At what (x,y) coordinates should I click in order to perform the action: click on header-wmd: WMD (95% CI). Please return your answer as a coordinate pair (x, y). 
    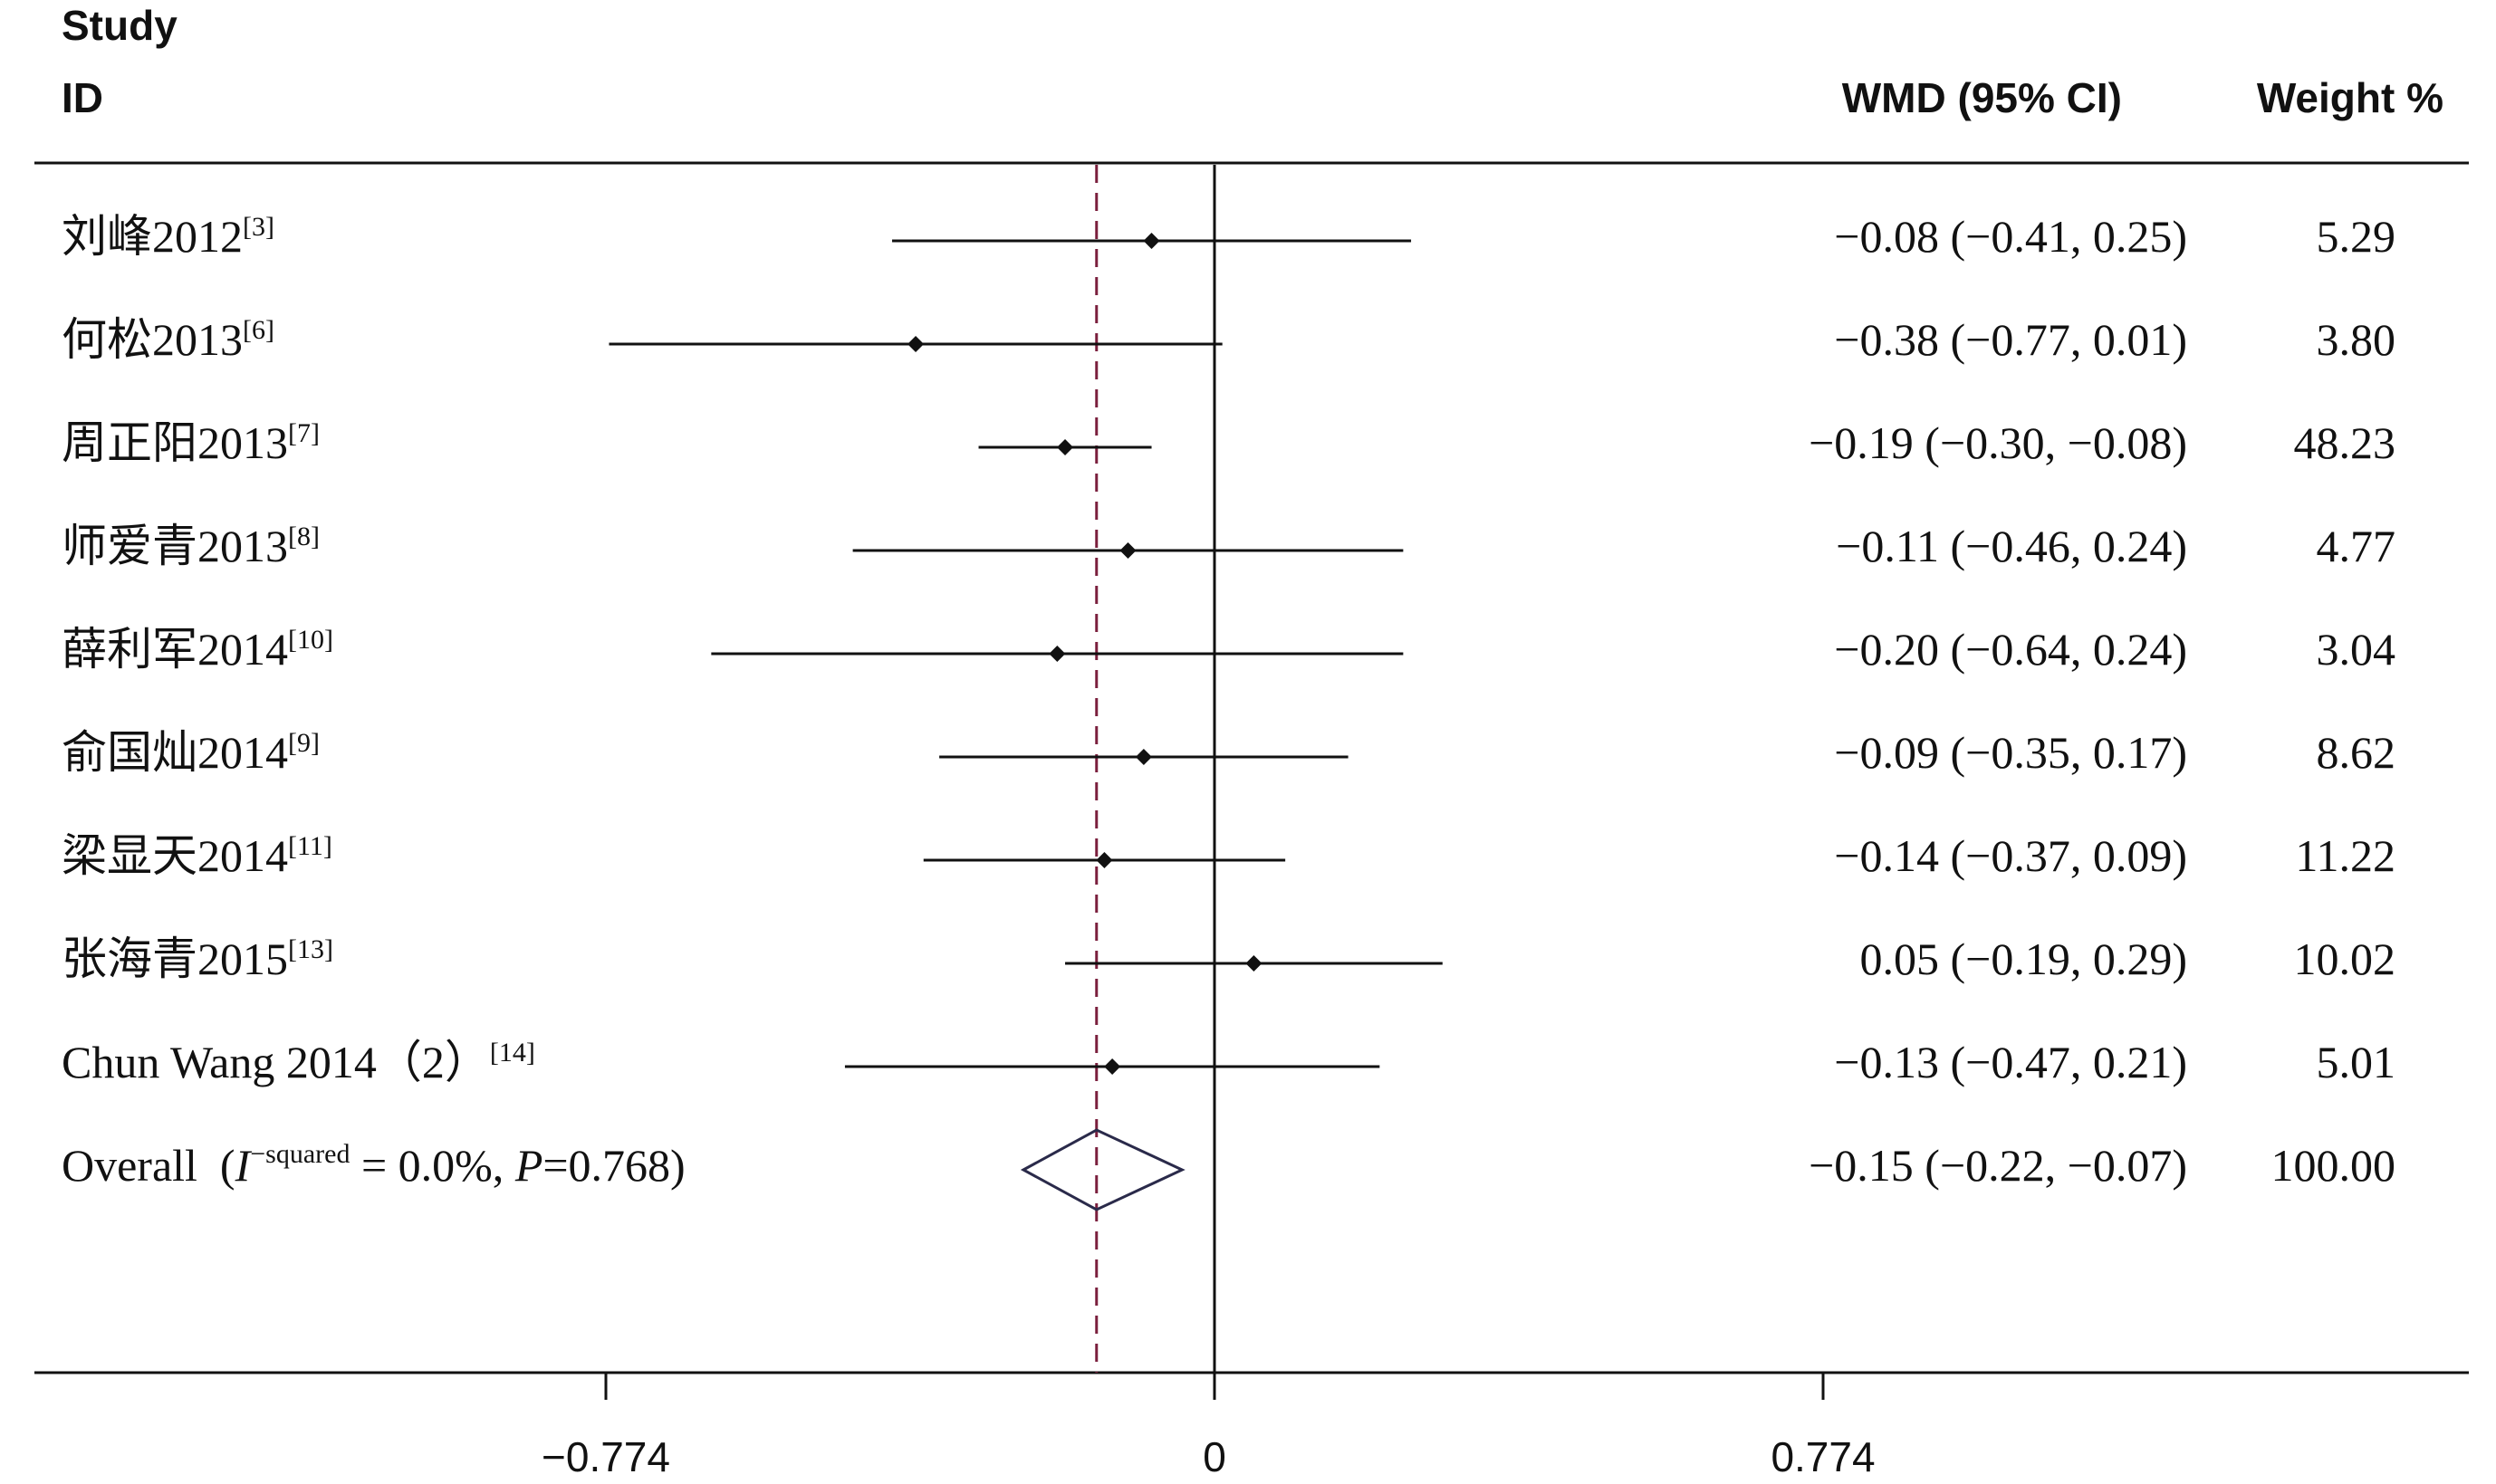
    Looking at the image, I should click on (1982, 97).